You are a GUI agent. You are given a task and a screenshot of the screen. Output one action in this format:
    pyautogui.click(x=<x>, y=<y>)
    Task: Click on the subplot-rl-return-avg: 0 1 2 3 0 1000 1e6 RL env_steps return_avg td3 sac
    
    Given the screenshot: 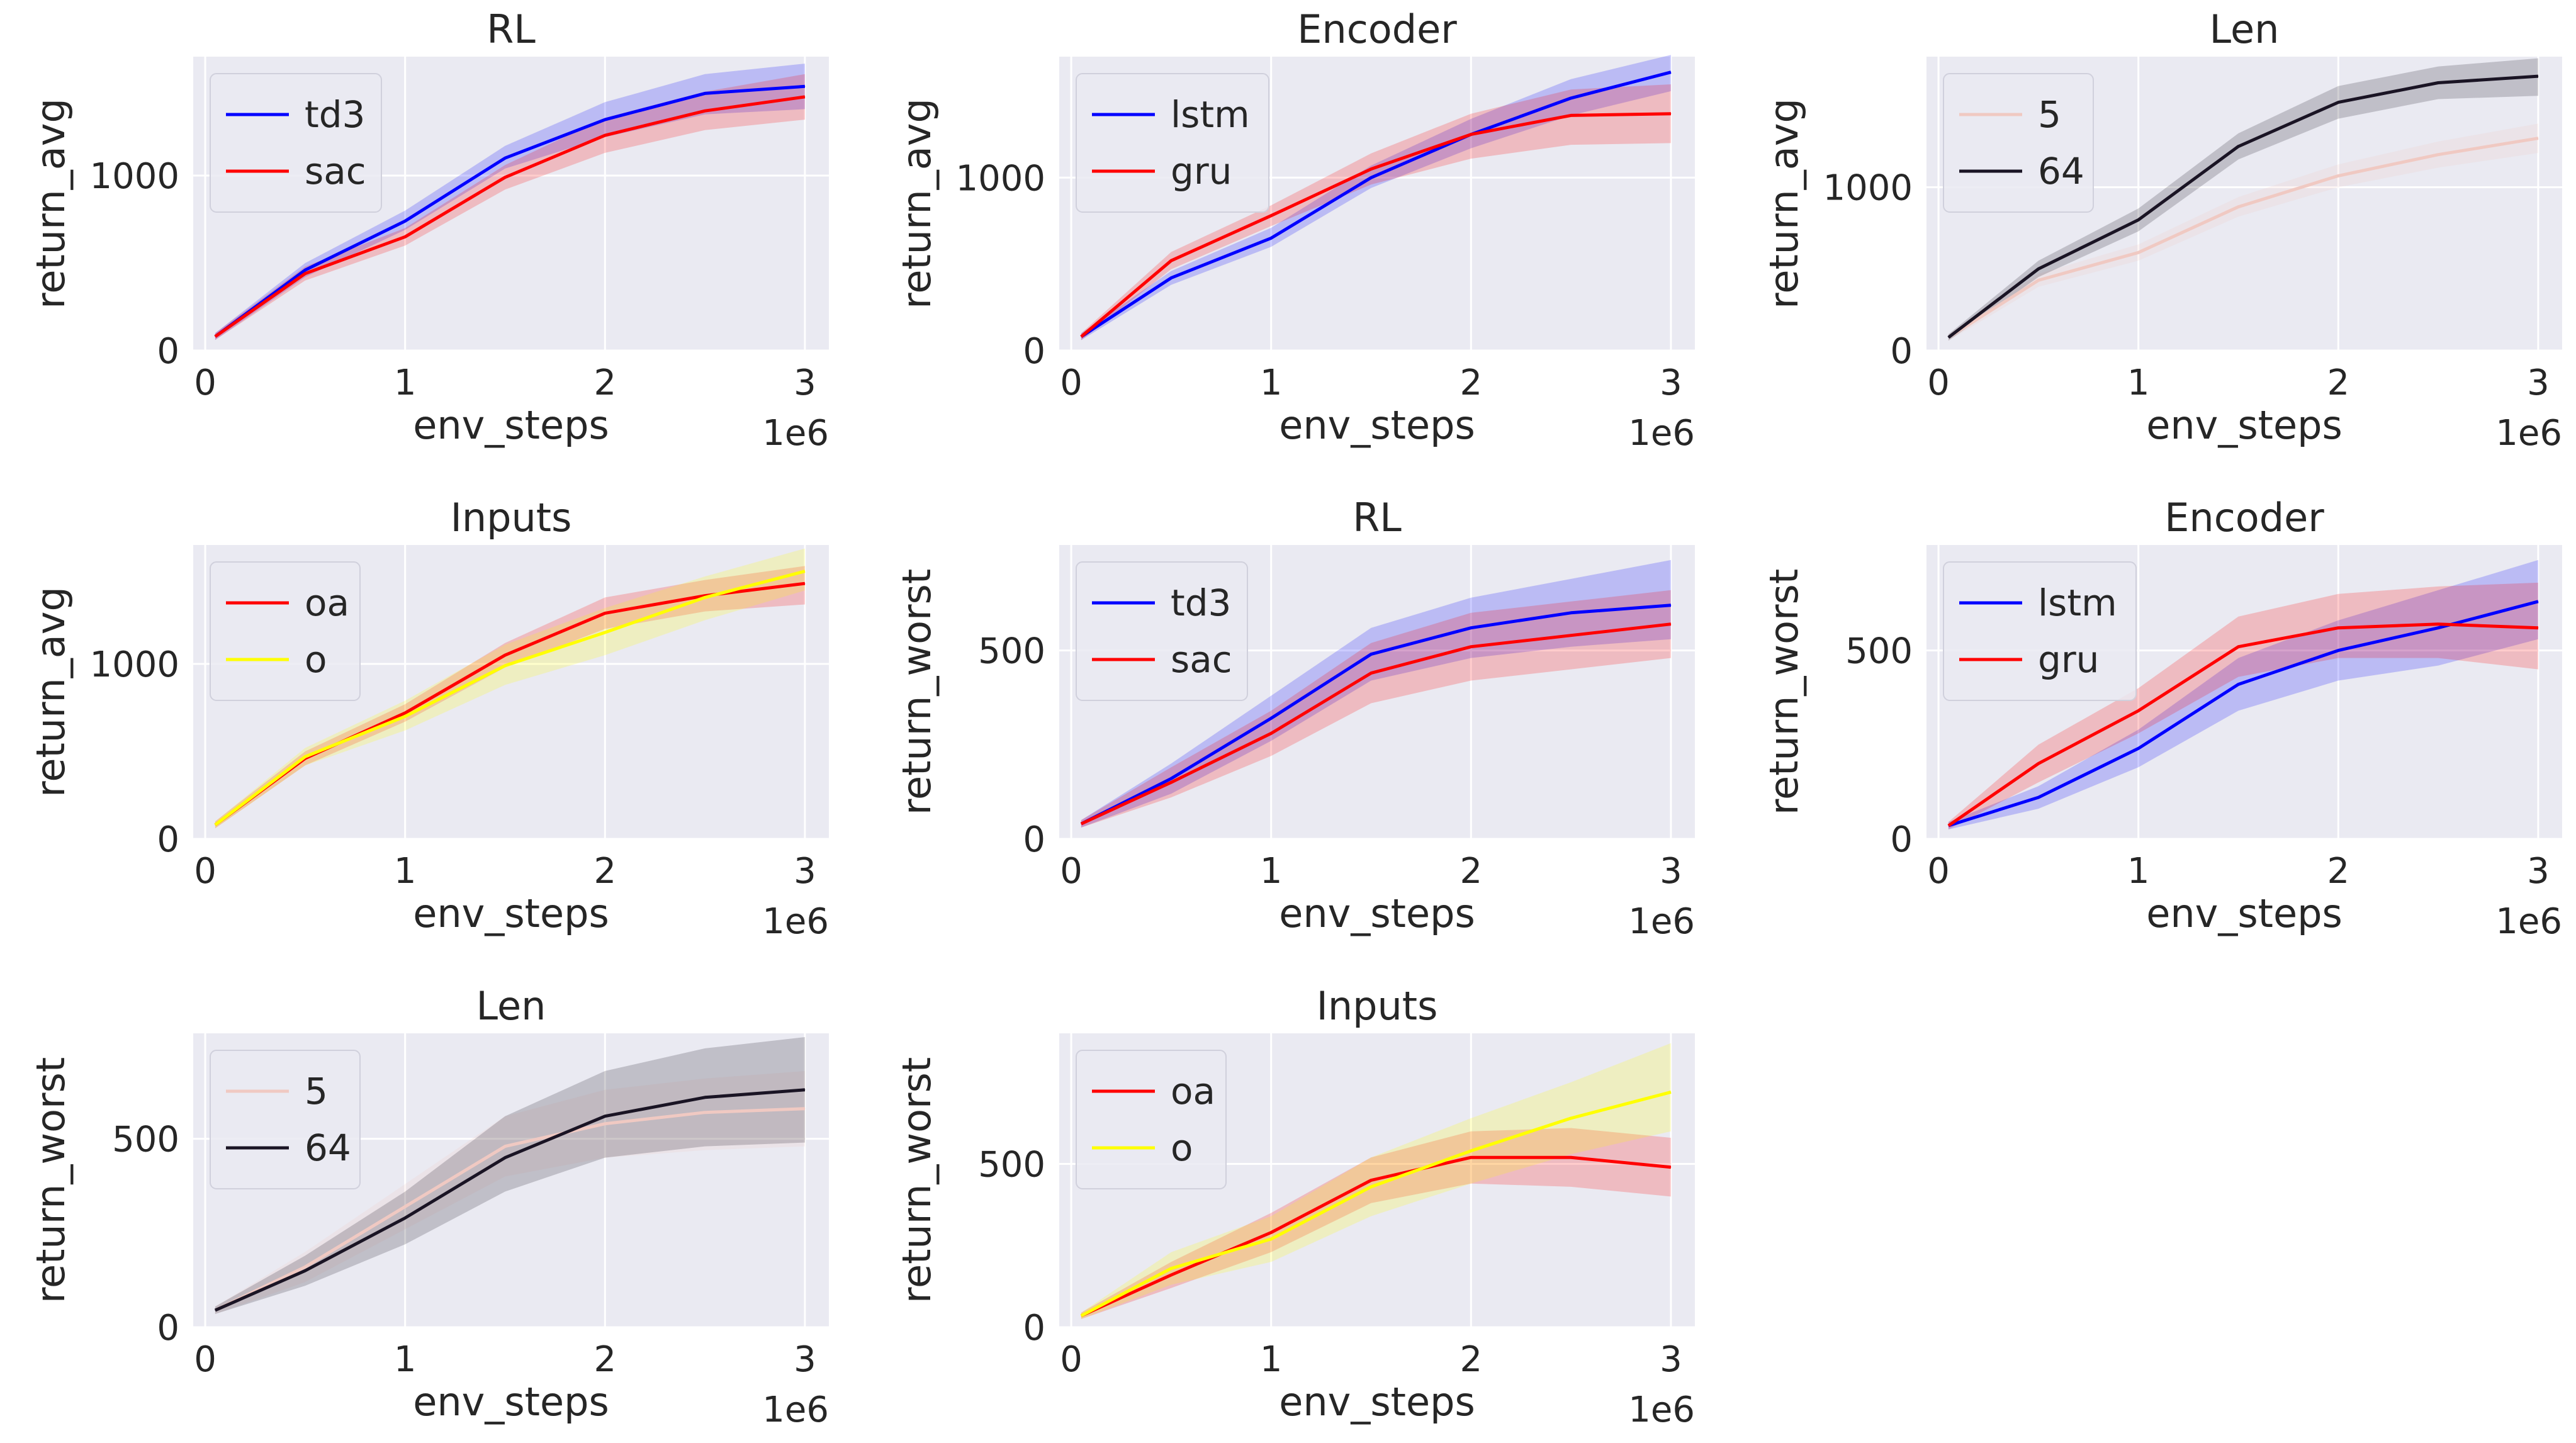 What is the action you would take?
    pyautogui.click(x=428, y=230)
    